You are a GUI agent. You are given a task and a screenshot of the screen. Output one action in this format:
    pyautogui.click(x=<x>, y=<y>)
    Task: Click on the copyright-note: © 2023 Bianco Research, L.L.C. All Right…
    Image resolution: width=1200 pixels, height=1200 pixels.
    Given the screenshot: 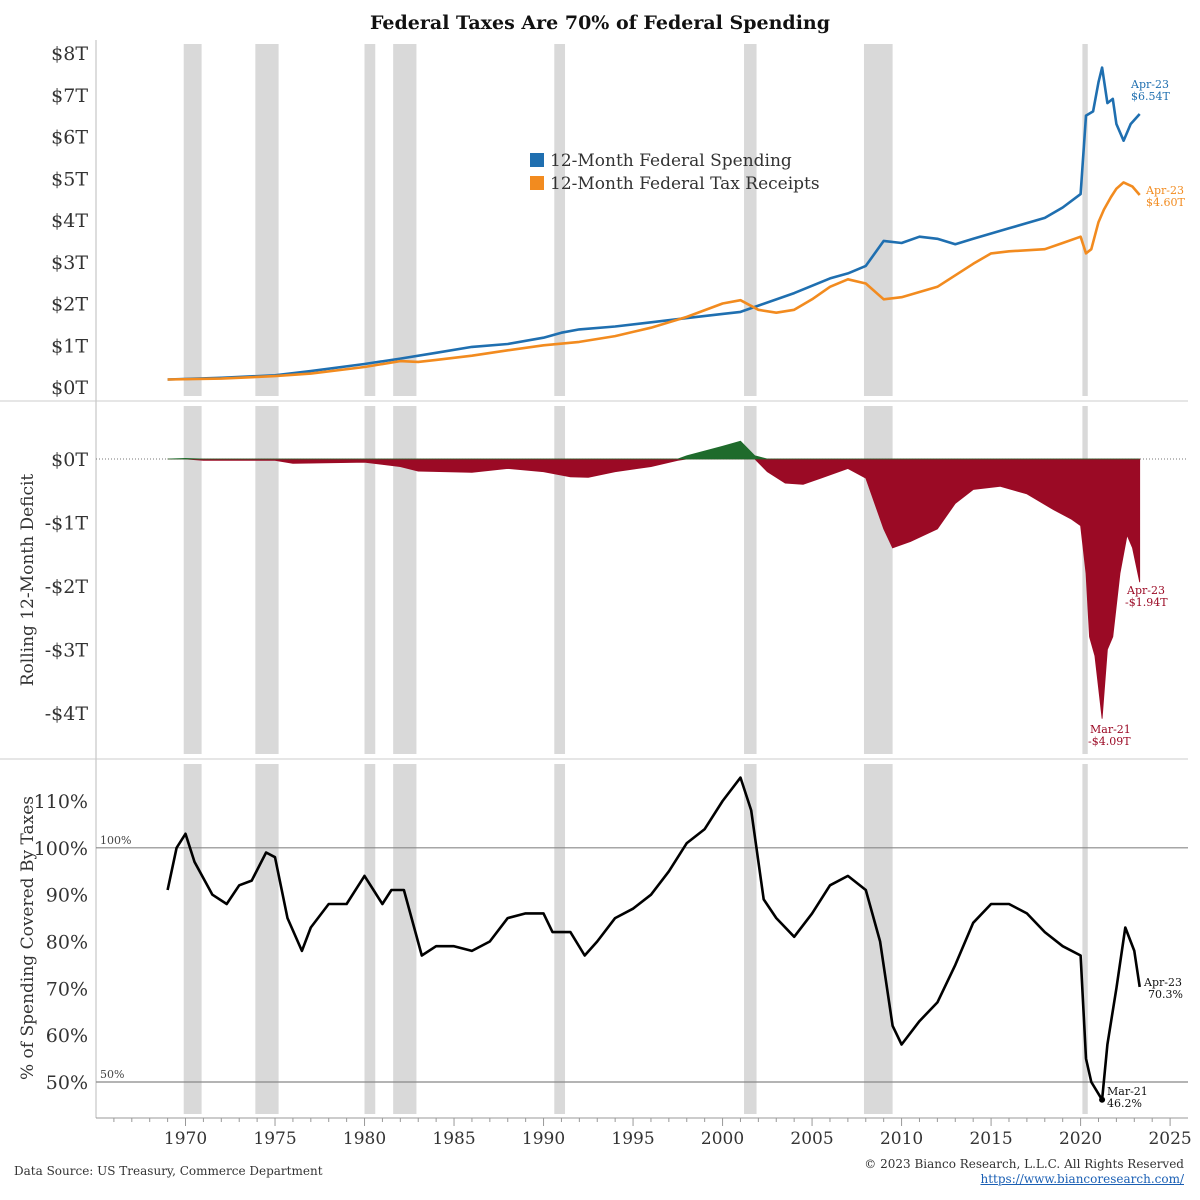 What is the action you would take?
    pyautogui.click(x=1024, y=1164)
    